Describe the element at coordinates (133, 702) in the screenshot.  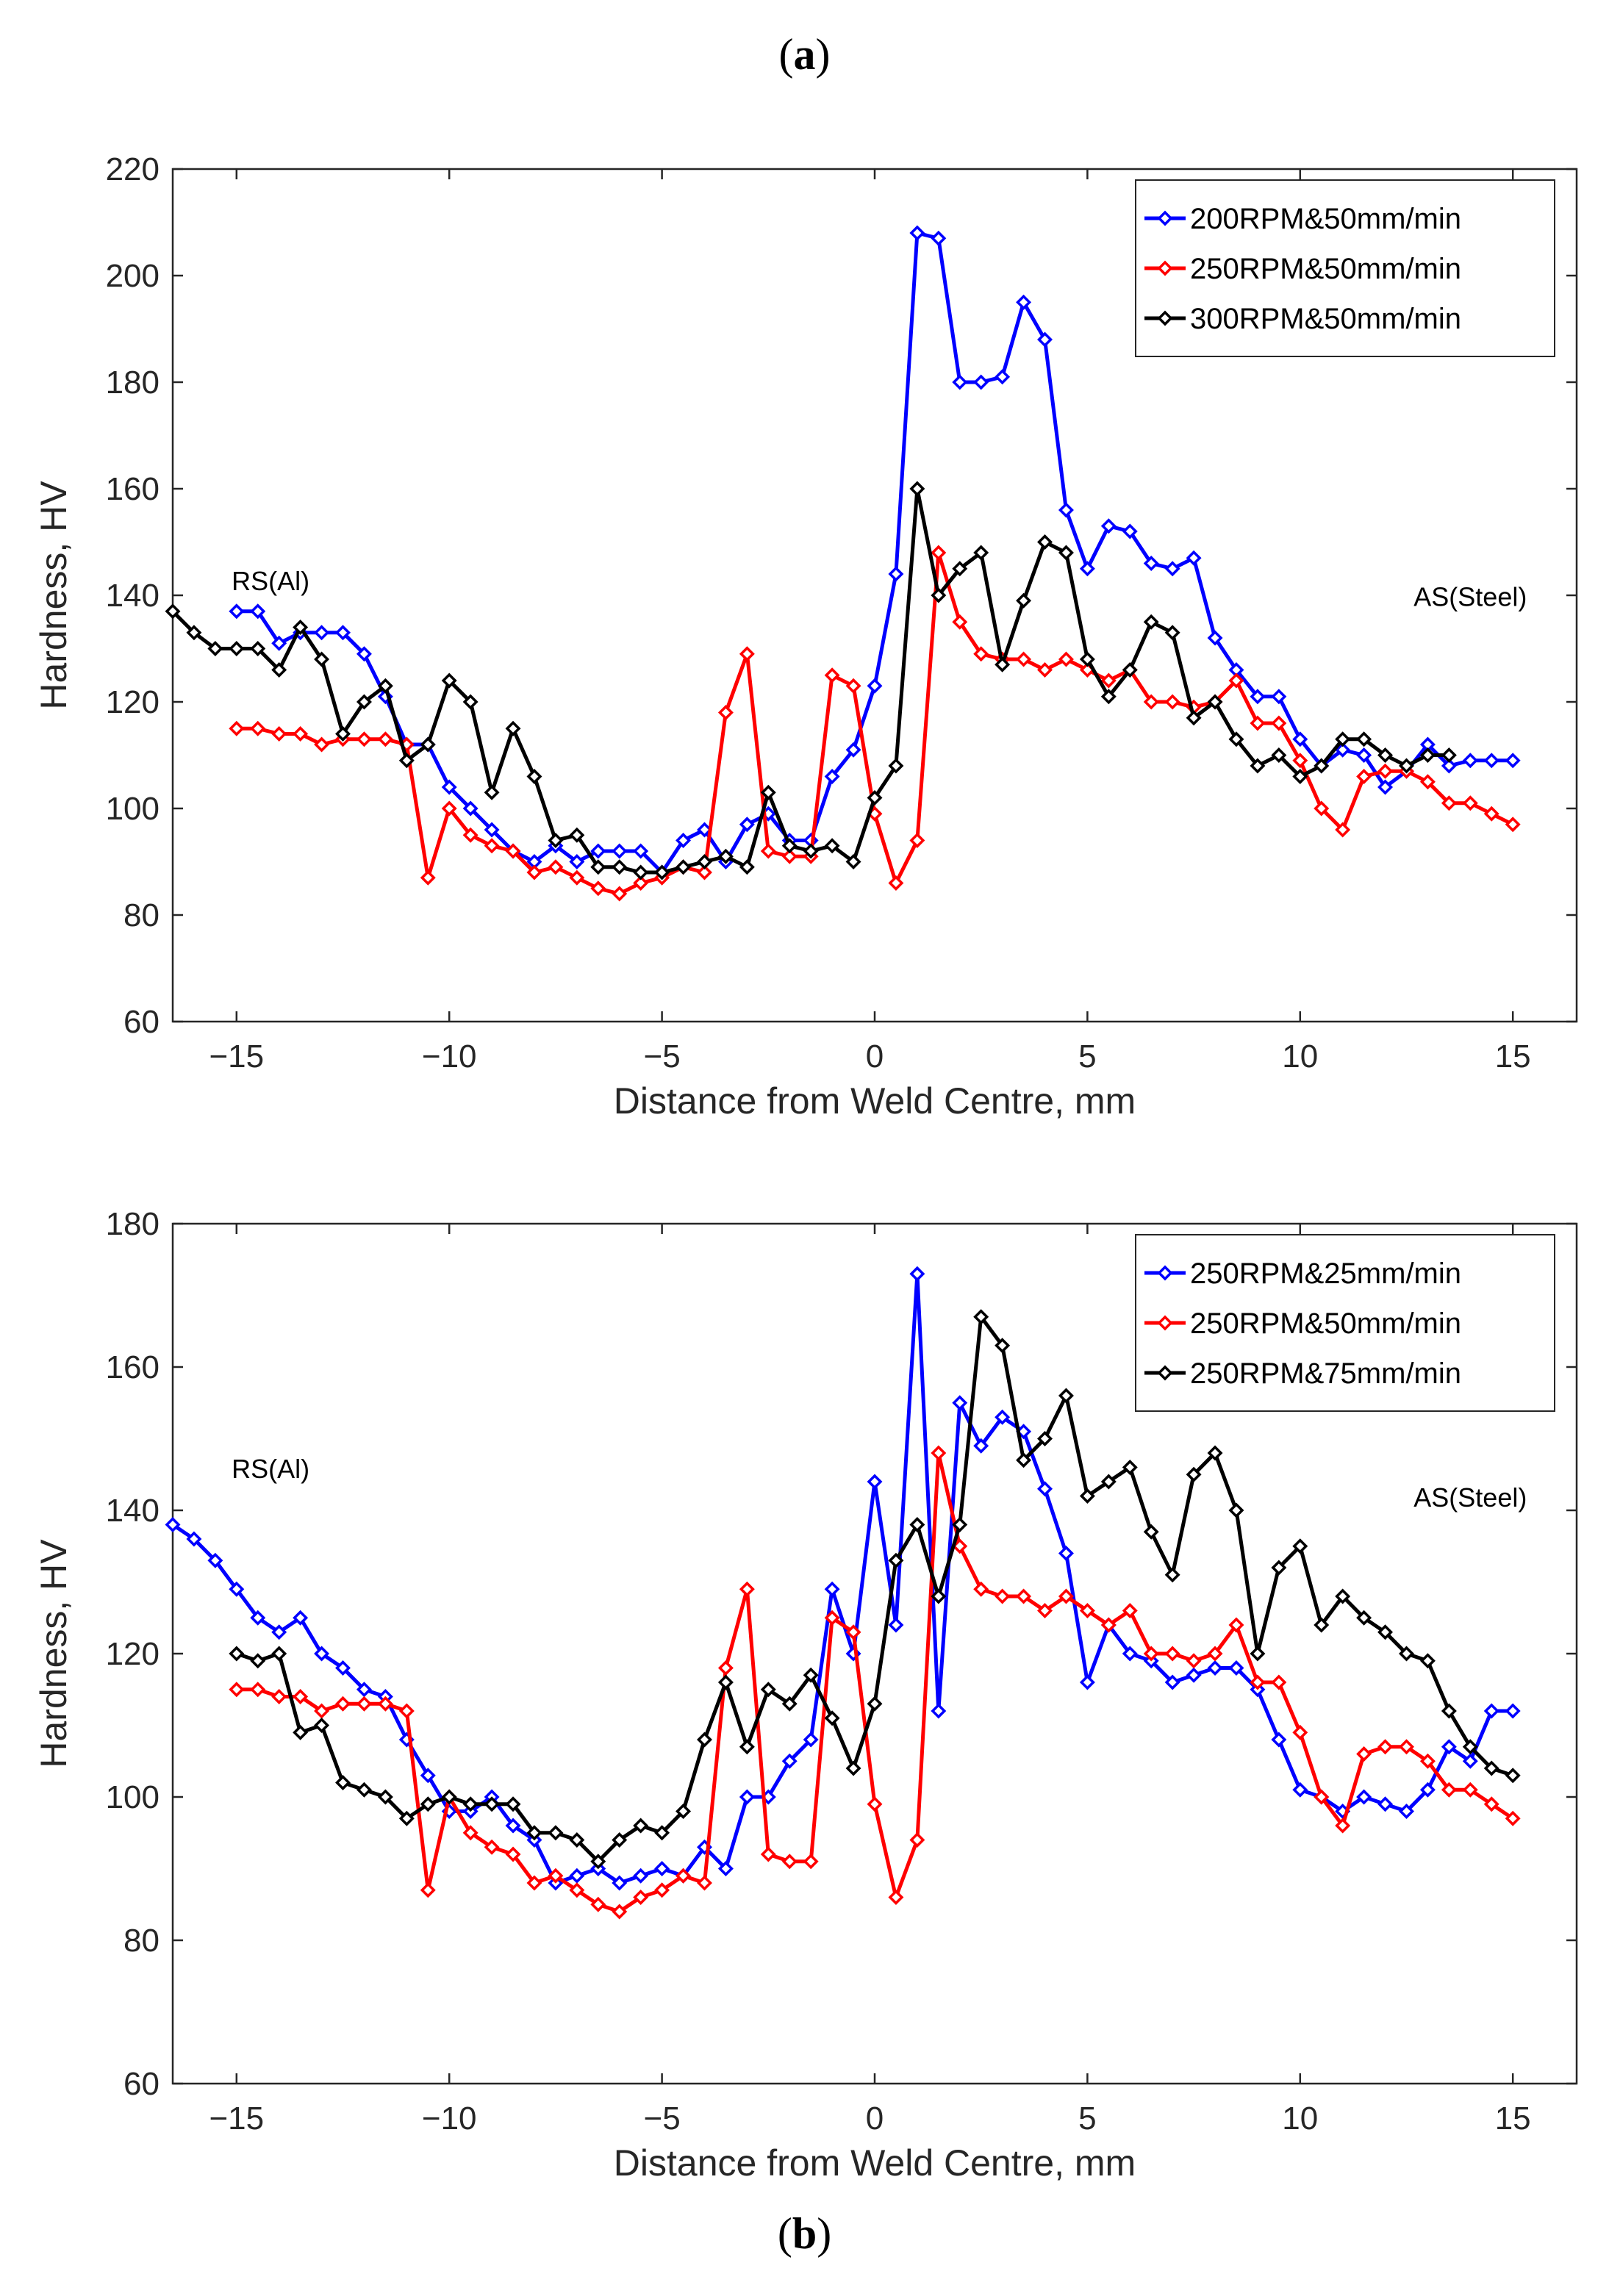
I see `y-tick-label: 120` at that location.